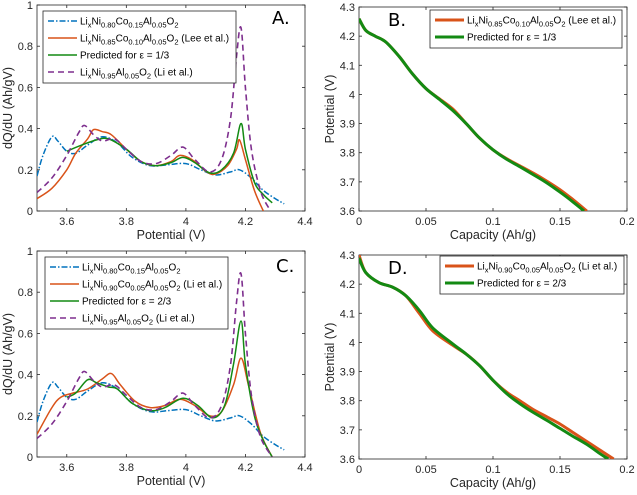 This screenshot has height=495, width=637. I want to click on series-group, so click(161, 364).